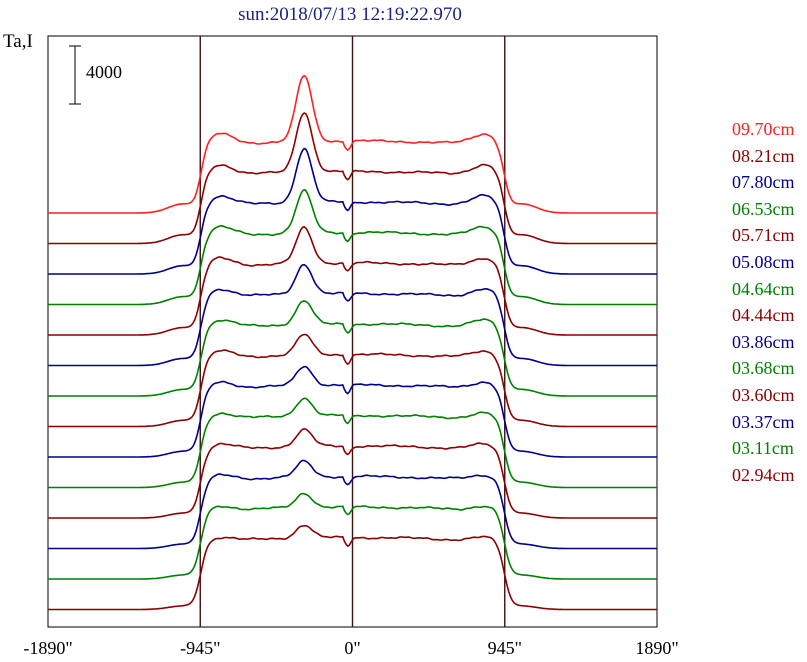  Describe the element at coordinates (104, 72) in the screenshot. I see `scale-bar-label: 4000` at that location.